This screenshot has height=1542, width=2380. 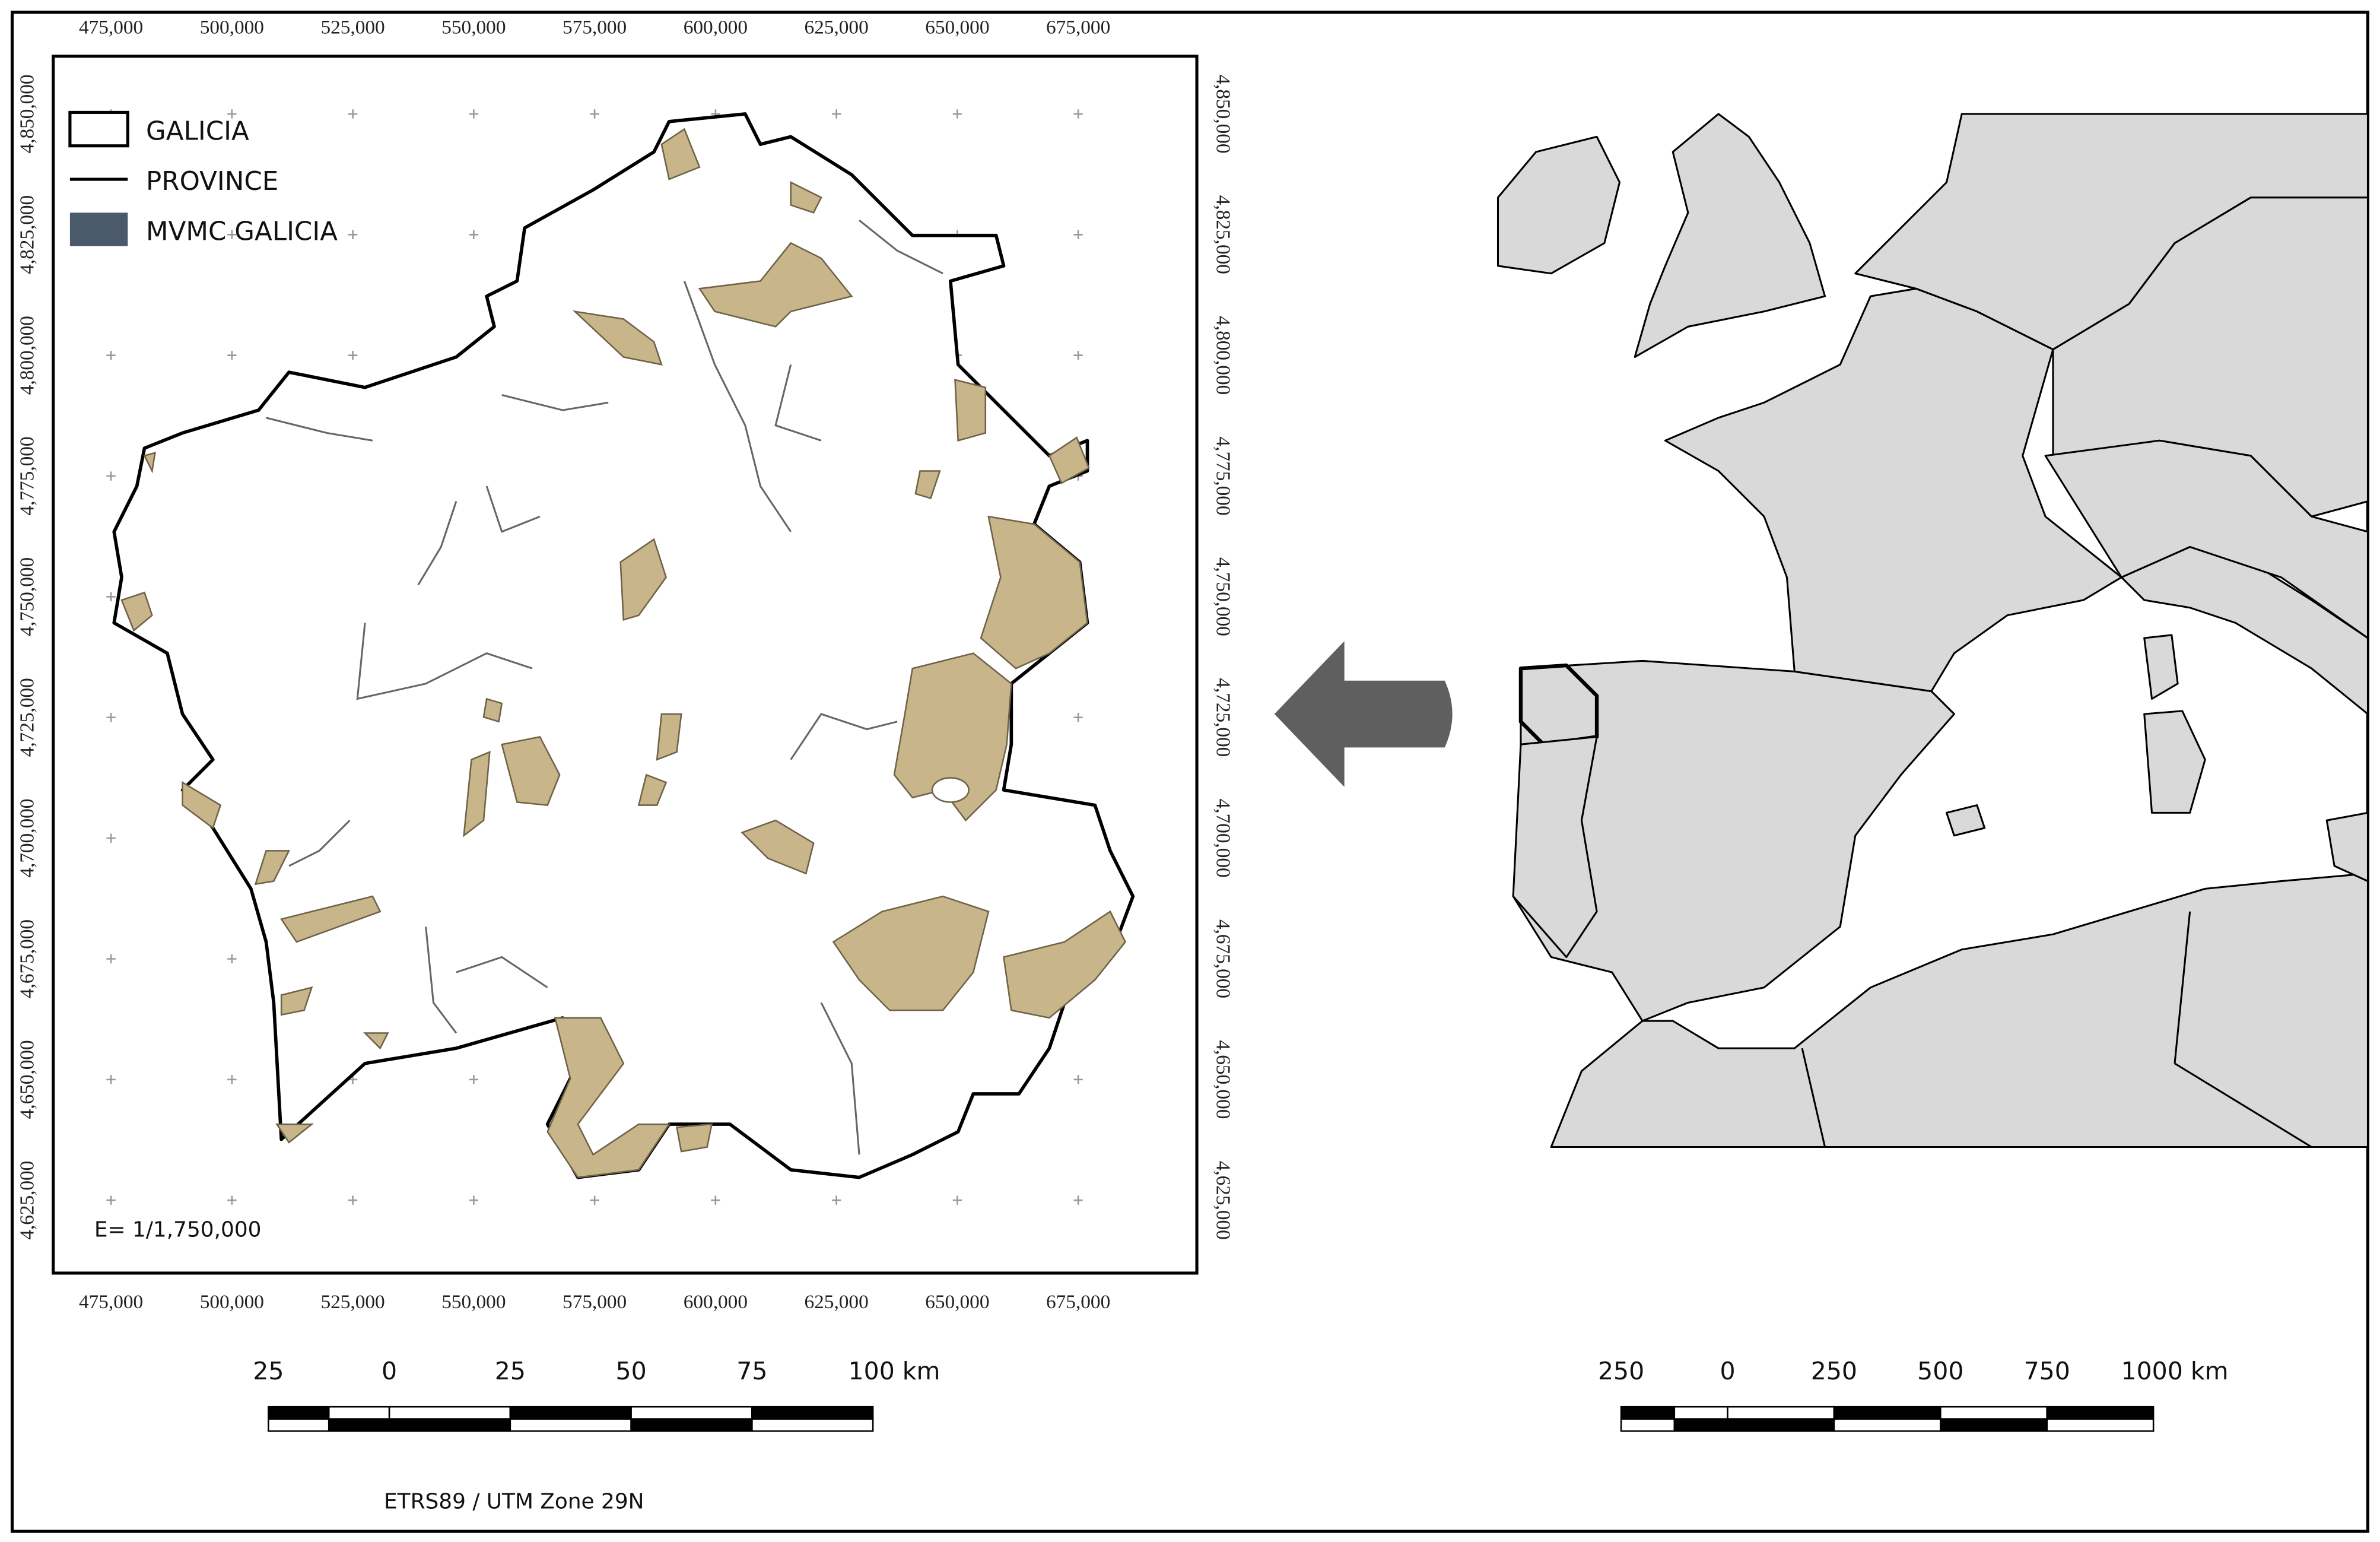 What do you see at coordinates (514, 1502) in the screenshot?
I see `crs-label: ETRS89 / UTM Zone 29N` at bounding box center [514, 1502].